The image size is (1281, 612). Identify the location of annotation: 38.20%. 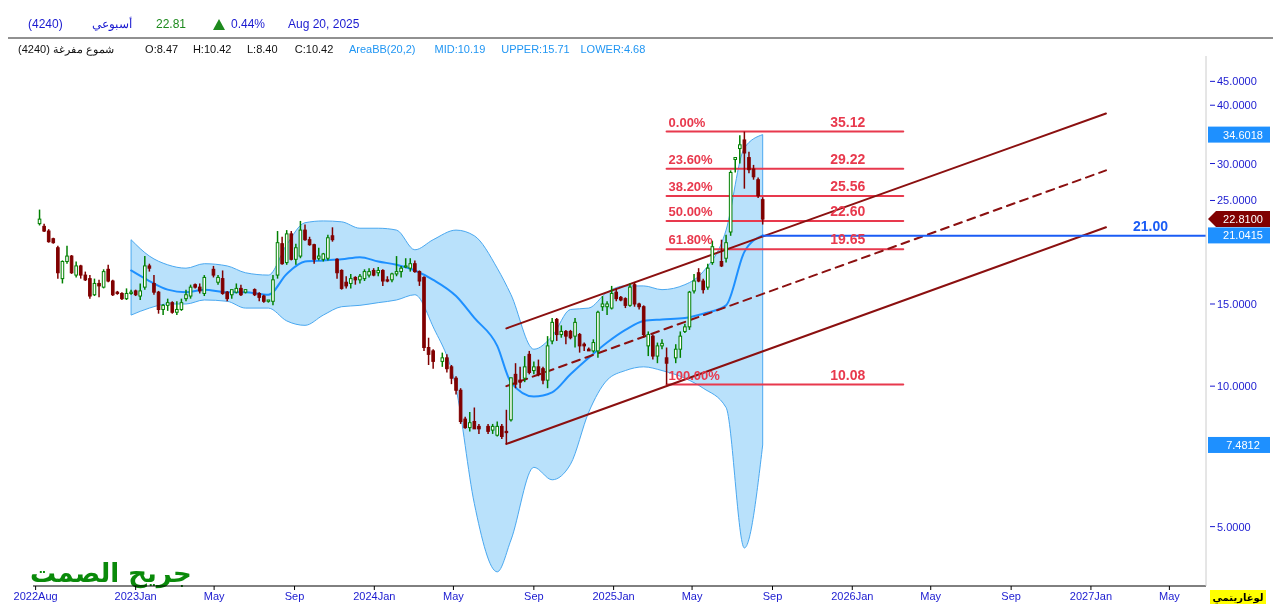
(691, 186).